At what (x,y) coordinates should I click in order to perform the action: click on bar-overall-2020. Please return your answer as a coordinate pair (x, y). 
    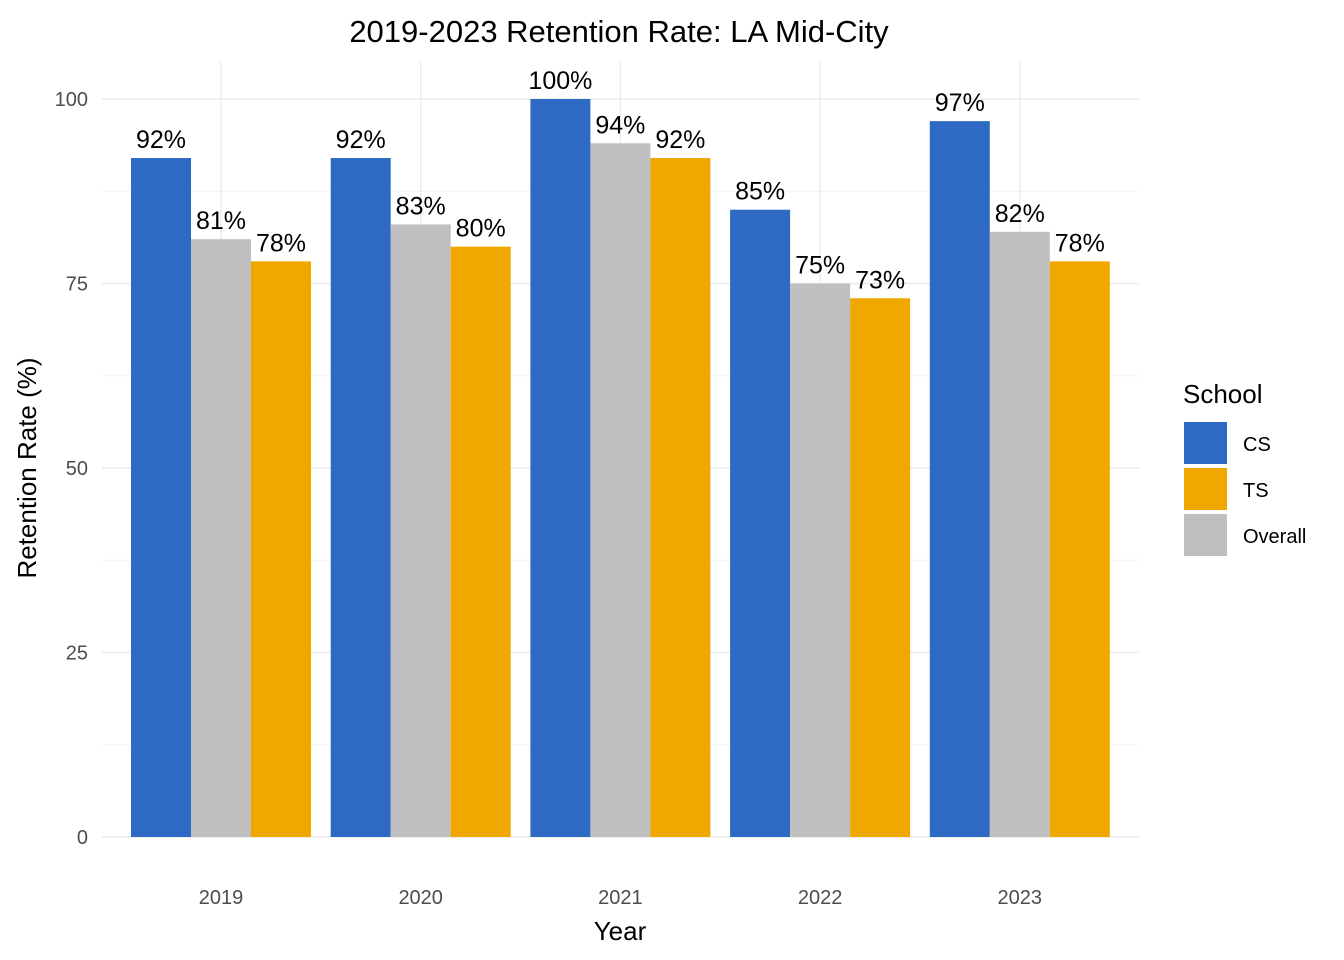
    Looking at the image, I should click on (421, 530).